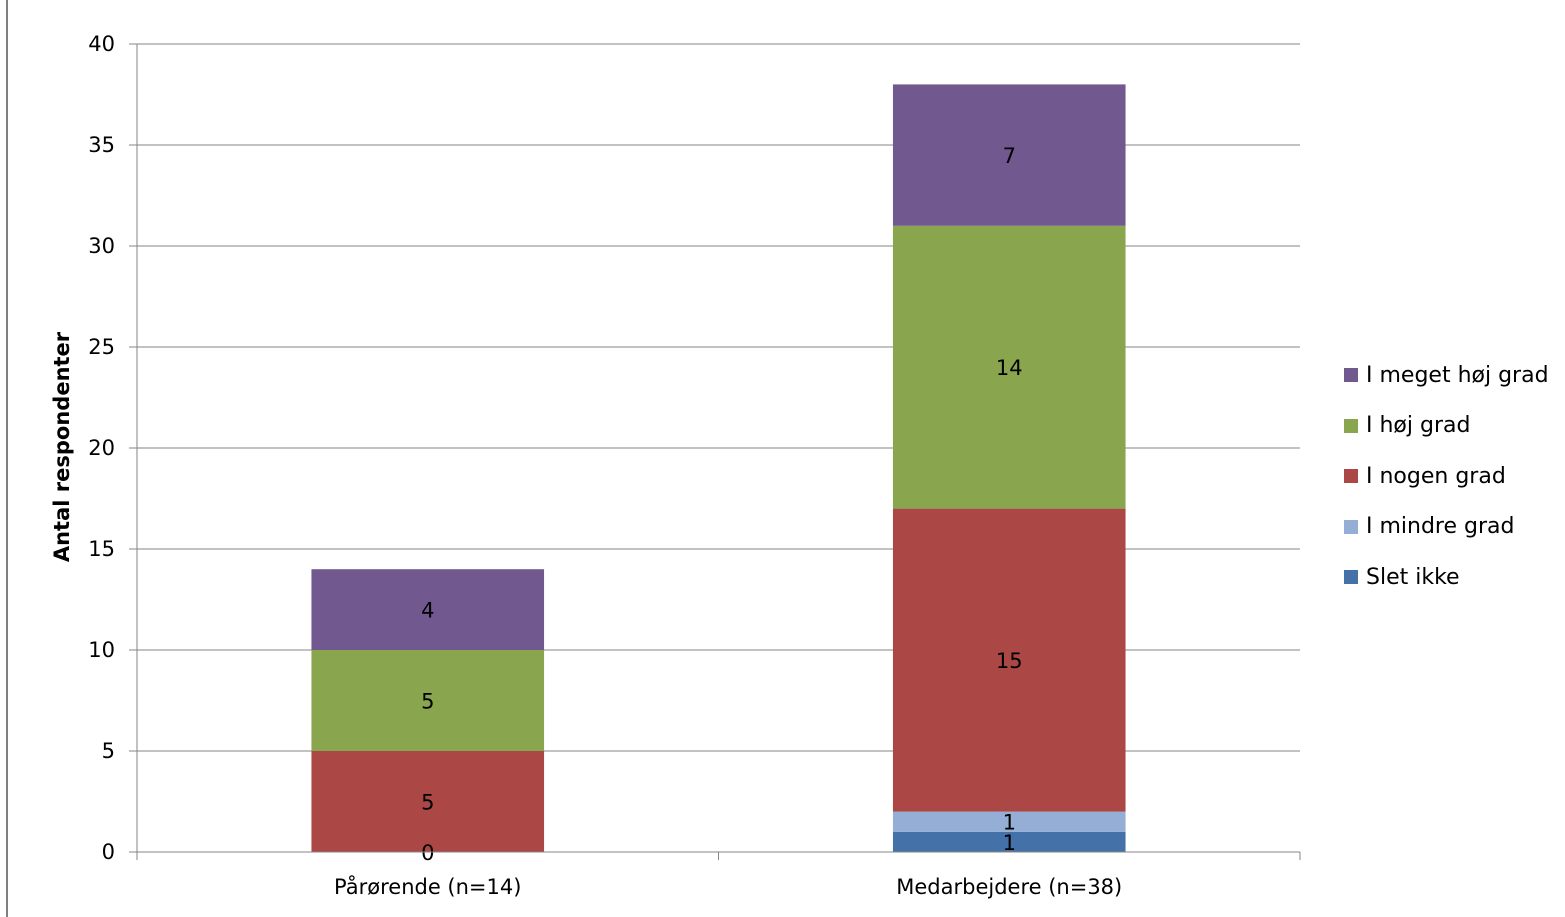 Image resolution: width=1565 pixels, height=917 pixels. I want to click on data-label: 7, so click(1009, 156).